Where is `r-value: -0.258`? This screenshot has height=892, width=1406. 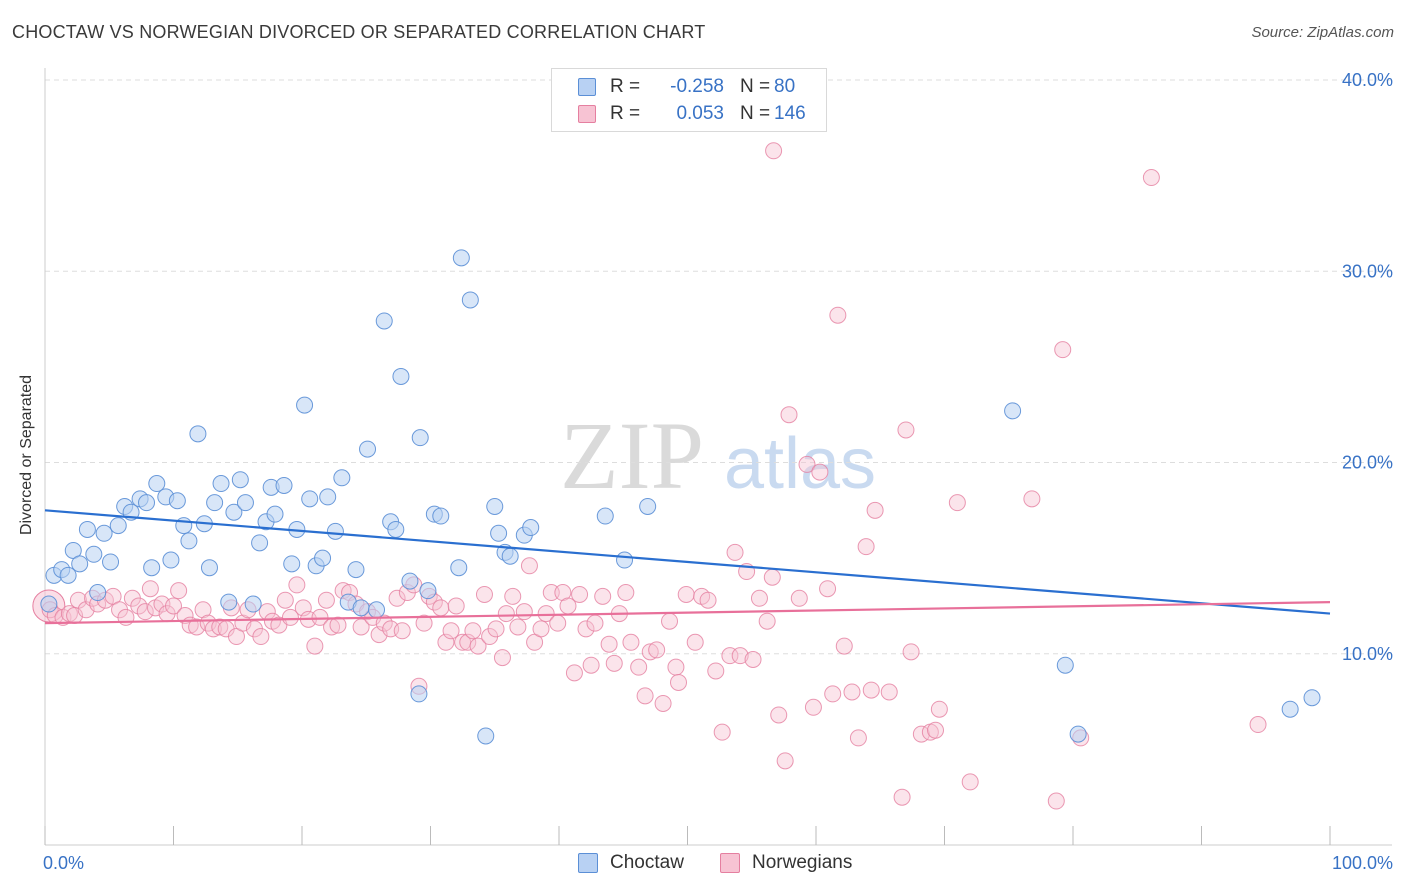 r-value: -0.258 is located at coordinates (697, 86).